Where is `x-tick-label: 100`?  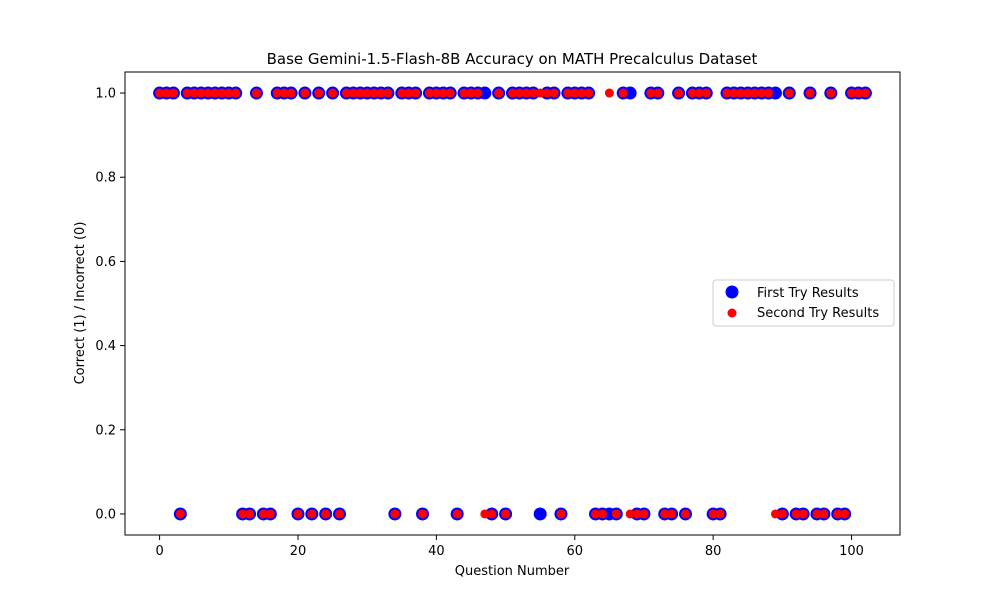 x-tick-label: 100 is located at coordinates (851, 551).